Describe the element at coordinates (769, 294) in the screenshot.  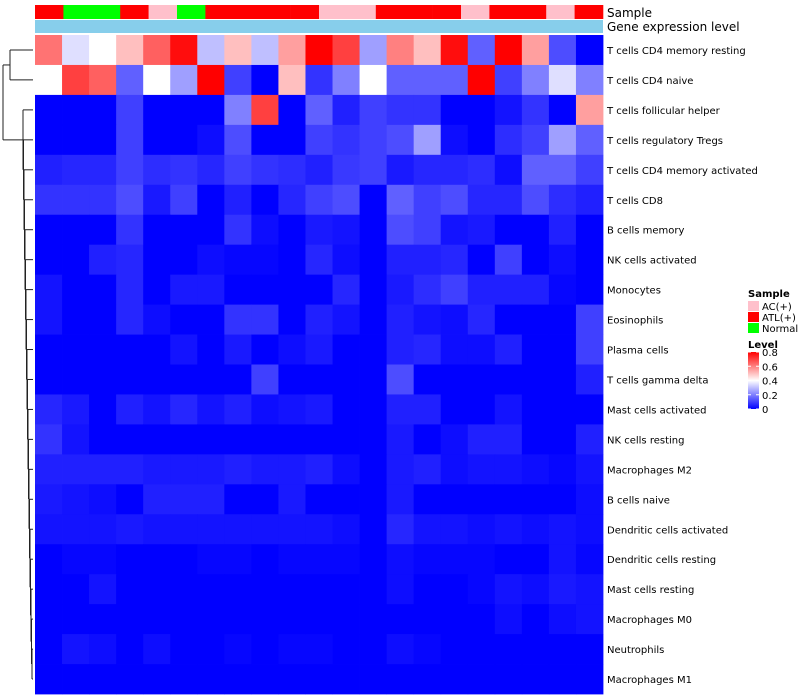
I see `sample-legend-title: Sample` at that location.